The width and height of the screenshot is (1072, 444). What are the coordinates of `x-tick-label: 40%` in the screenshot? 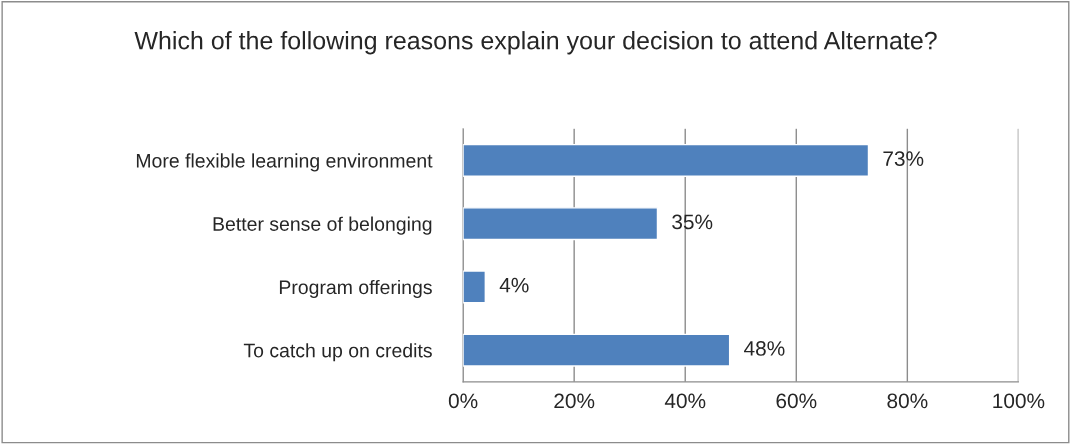 It's located at (685, 401).